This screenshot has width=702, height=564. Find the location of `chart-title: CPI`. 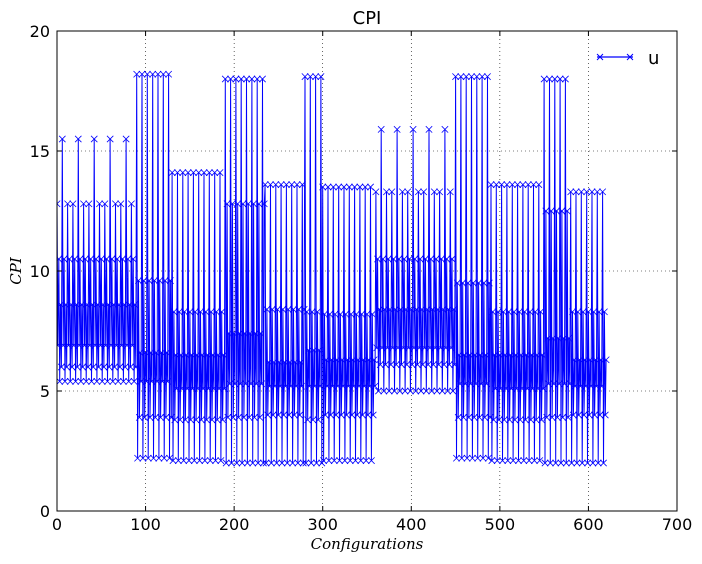

chart-title: CPI is located at coordinates (367, 18).